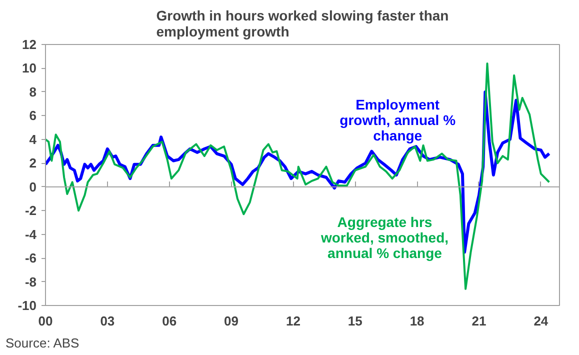  I want to click on y-tick-label: 12, so click(29, 44).